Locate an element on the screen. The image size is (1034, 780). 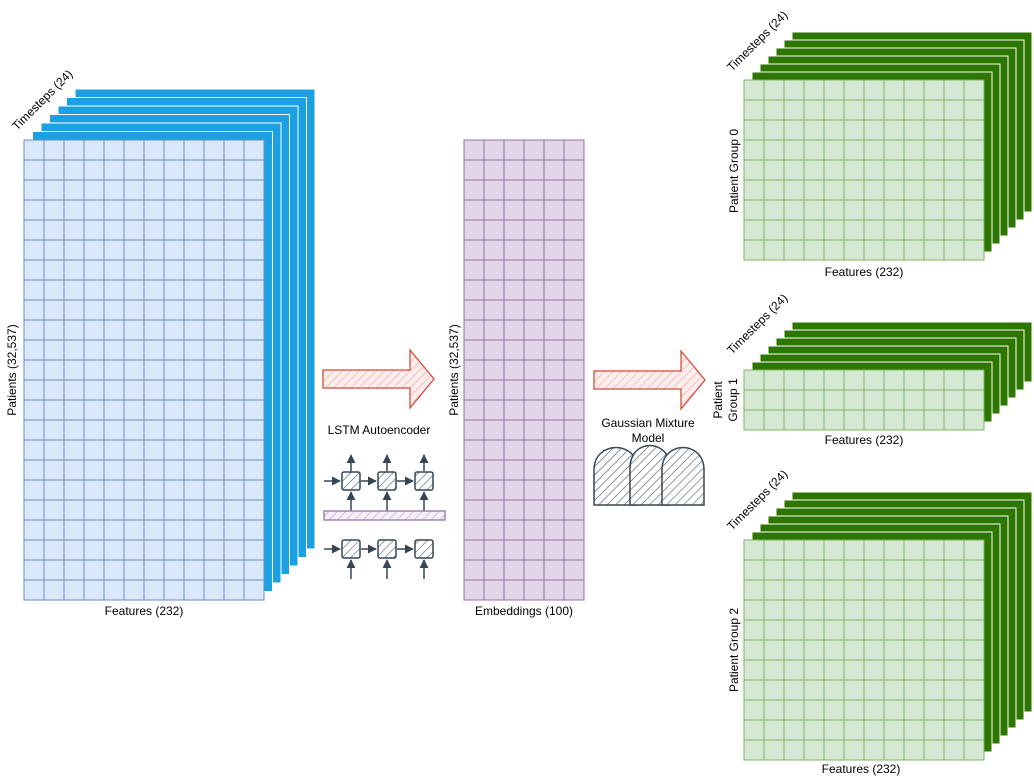
group-0-name-label: Patient Group 0 is located at coordinates (734, 171).